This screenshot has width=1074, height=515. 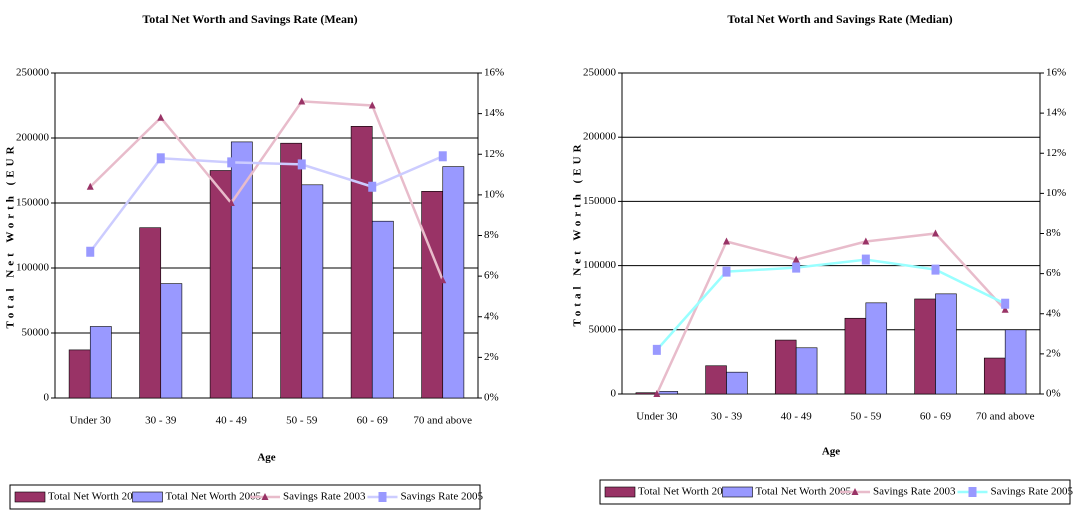 I want to click on y2-tick-label: 8%, so click(x=491, y=235).